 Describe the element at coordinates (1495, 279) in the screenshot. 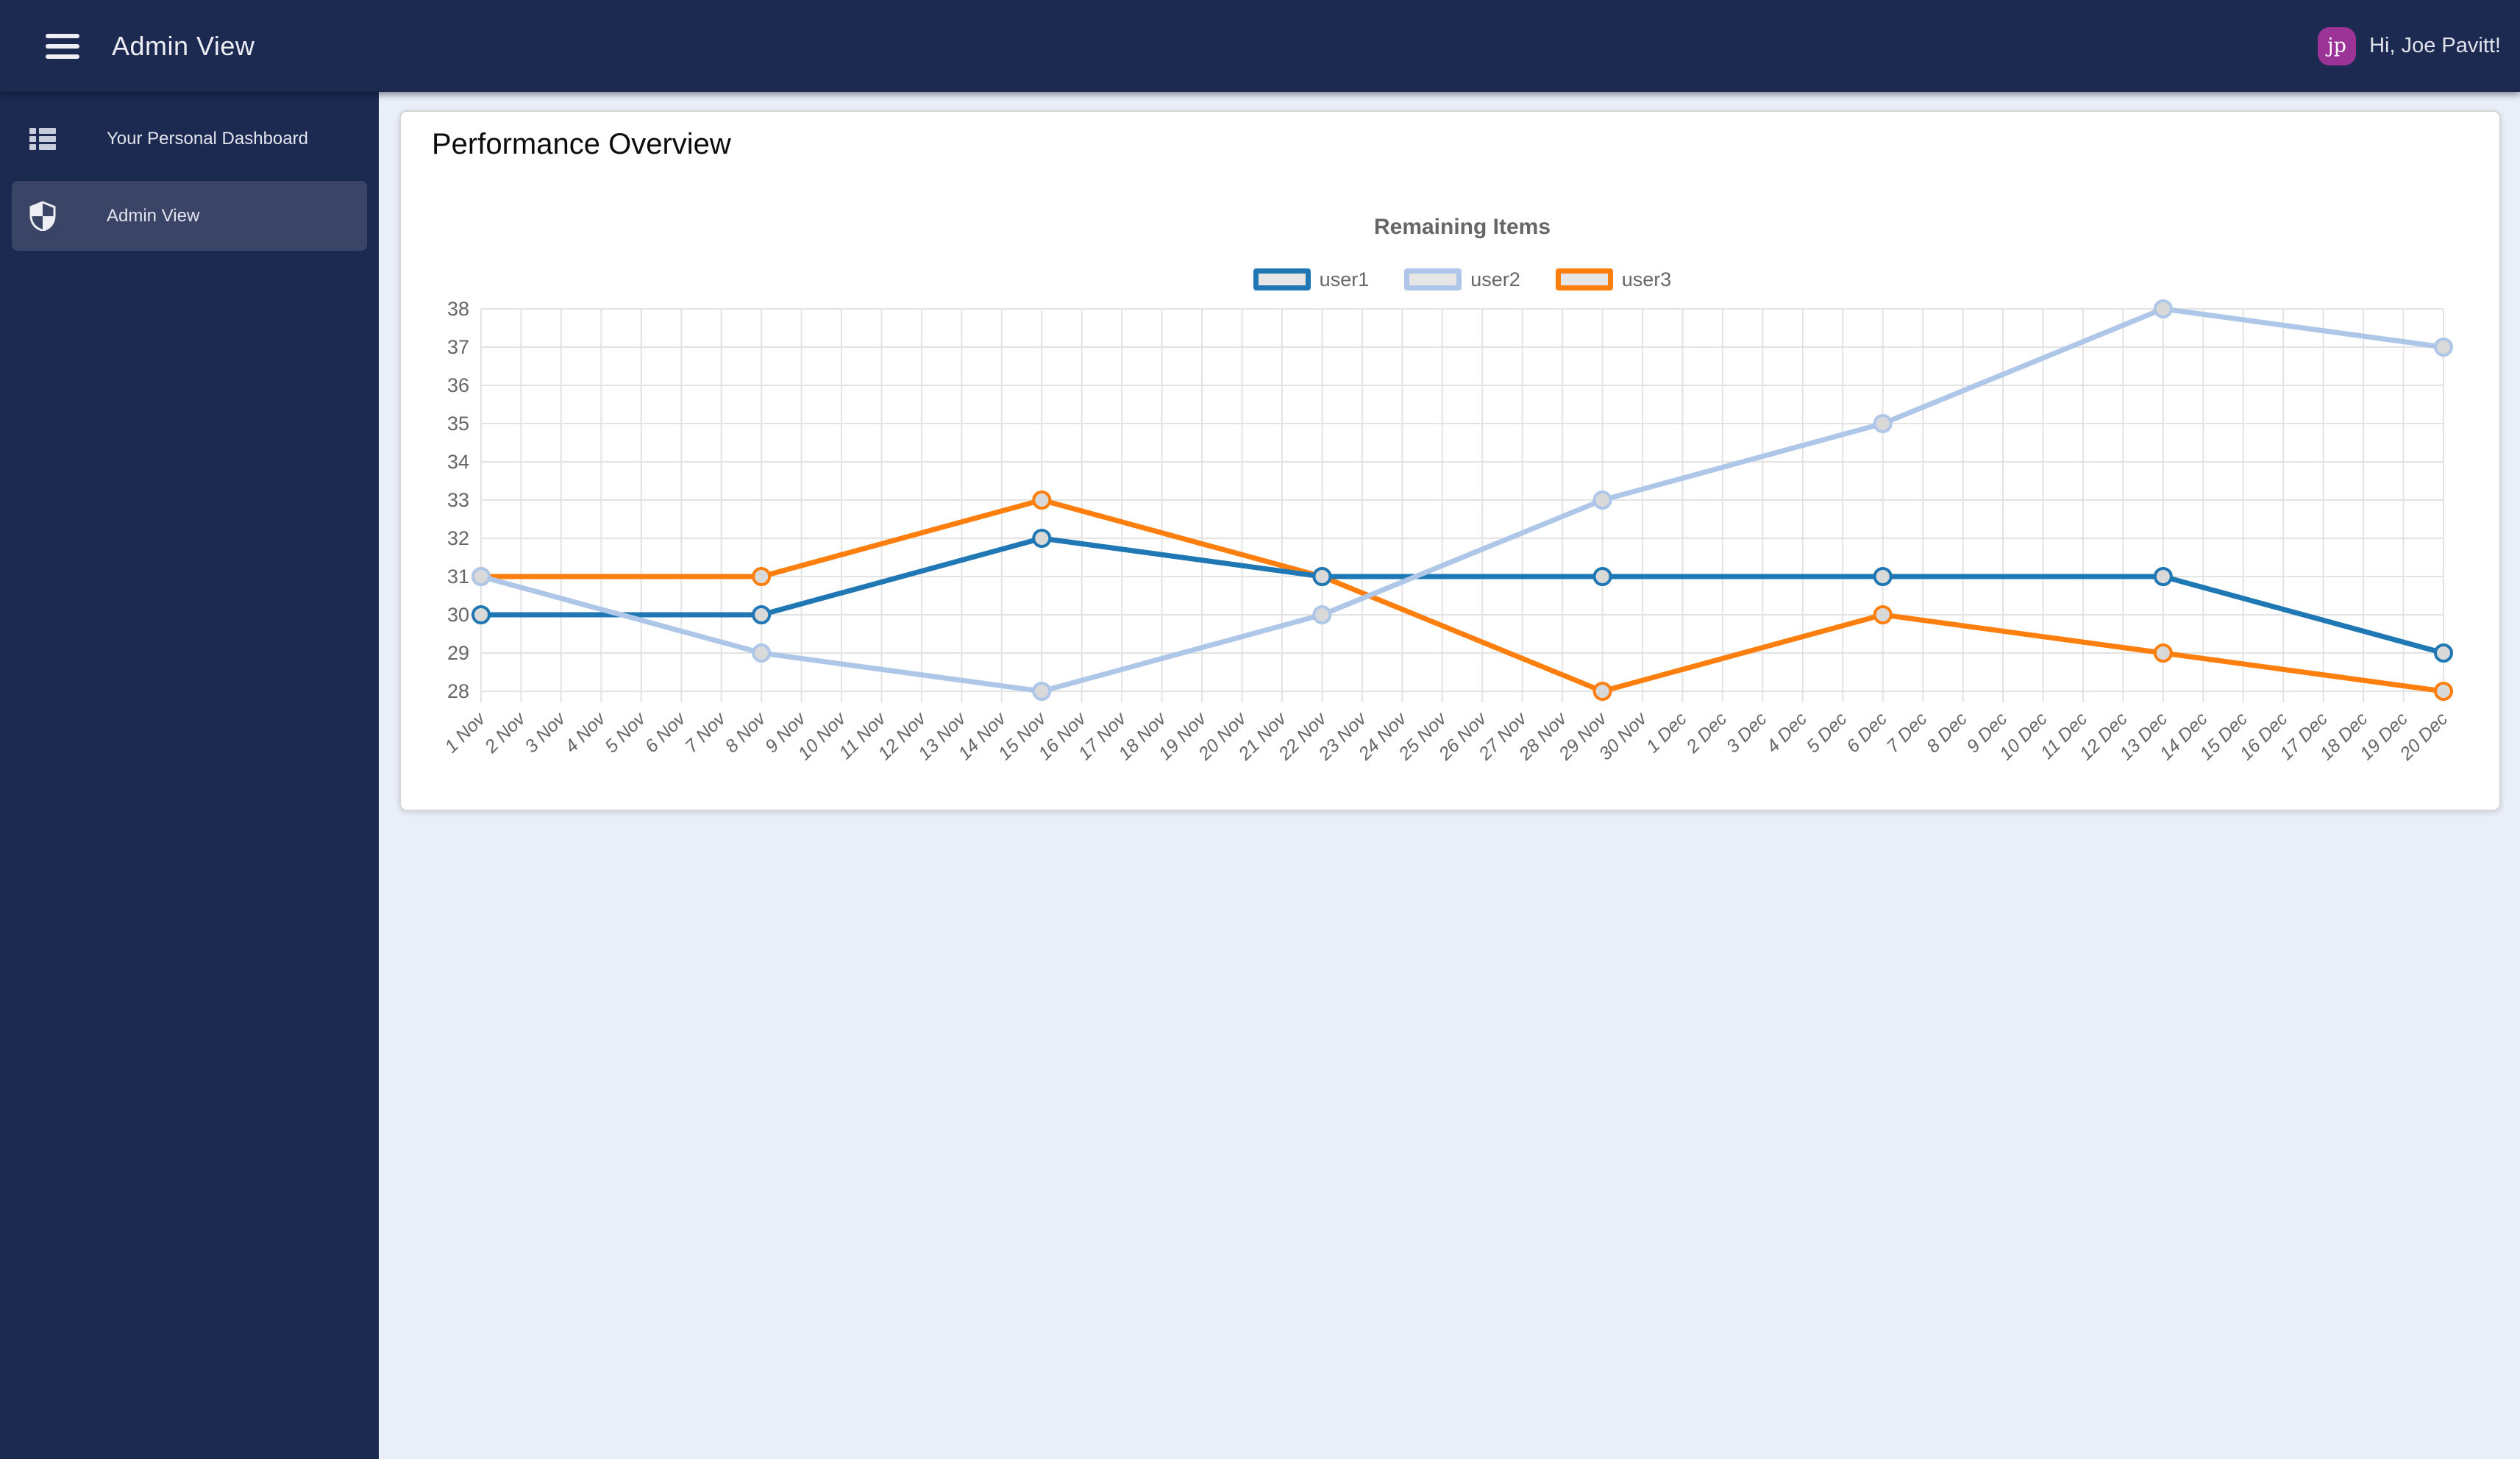

I see `legend-label-user2: user2` at that location.